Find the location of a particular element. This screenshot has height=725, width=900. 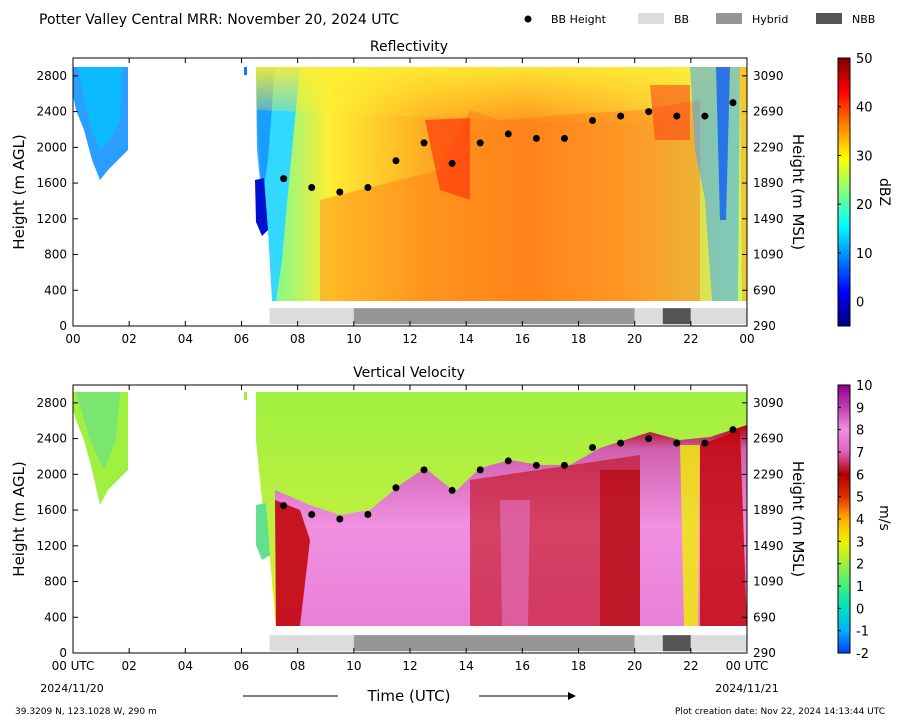

reflectivity-colorbar: 0 10 20 30 40 50 is located at coordinates (855, 189).